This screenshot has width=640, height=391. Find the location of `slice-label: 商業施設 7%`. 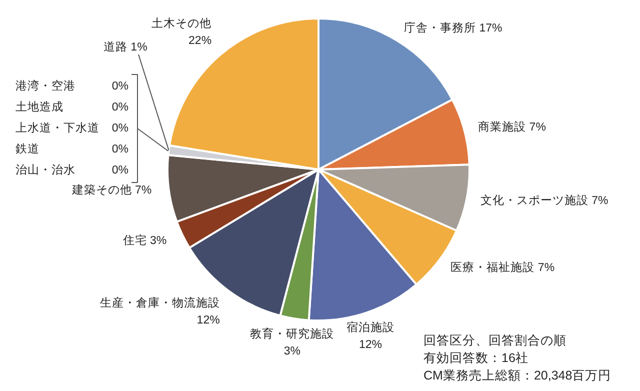

slice-label: 商業施設 7% is located at coordinates (512, 127).